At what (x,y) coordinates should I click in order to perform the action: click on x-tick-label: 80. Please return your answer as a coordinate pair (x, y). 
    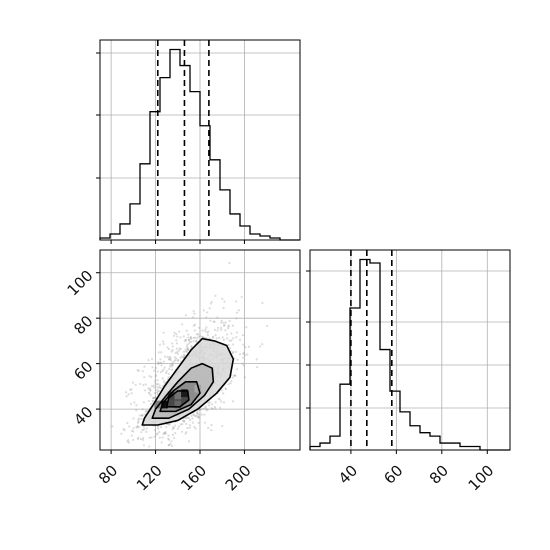
    Looking at the image, I should click on (108, 475).